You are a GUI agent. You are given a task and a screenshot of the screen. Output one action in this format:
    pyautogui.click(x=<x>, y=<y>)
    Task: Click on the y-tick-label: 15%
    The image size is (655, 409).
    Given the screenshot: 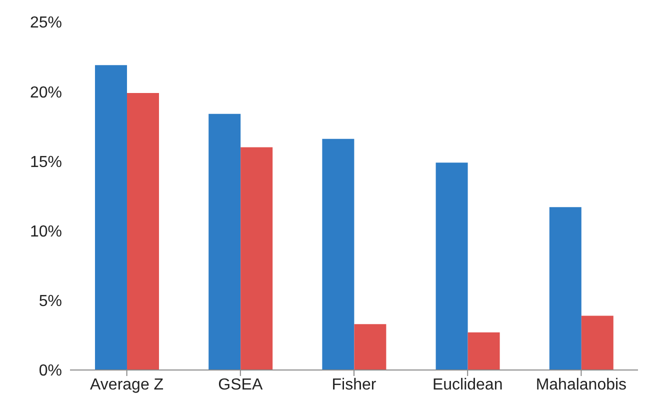 What is the action you would take?
    pyautogui.click(x=46, y=162)
    